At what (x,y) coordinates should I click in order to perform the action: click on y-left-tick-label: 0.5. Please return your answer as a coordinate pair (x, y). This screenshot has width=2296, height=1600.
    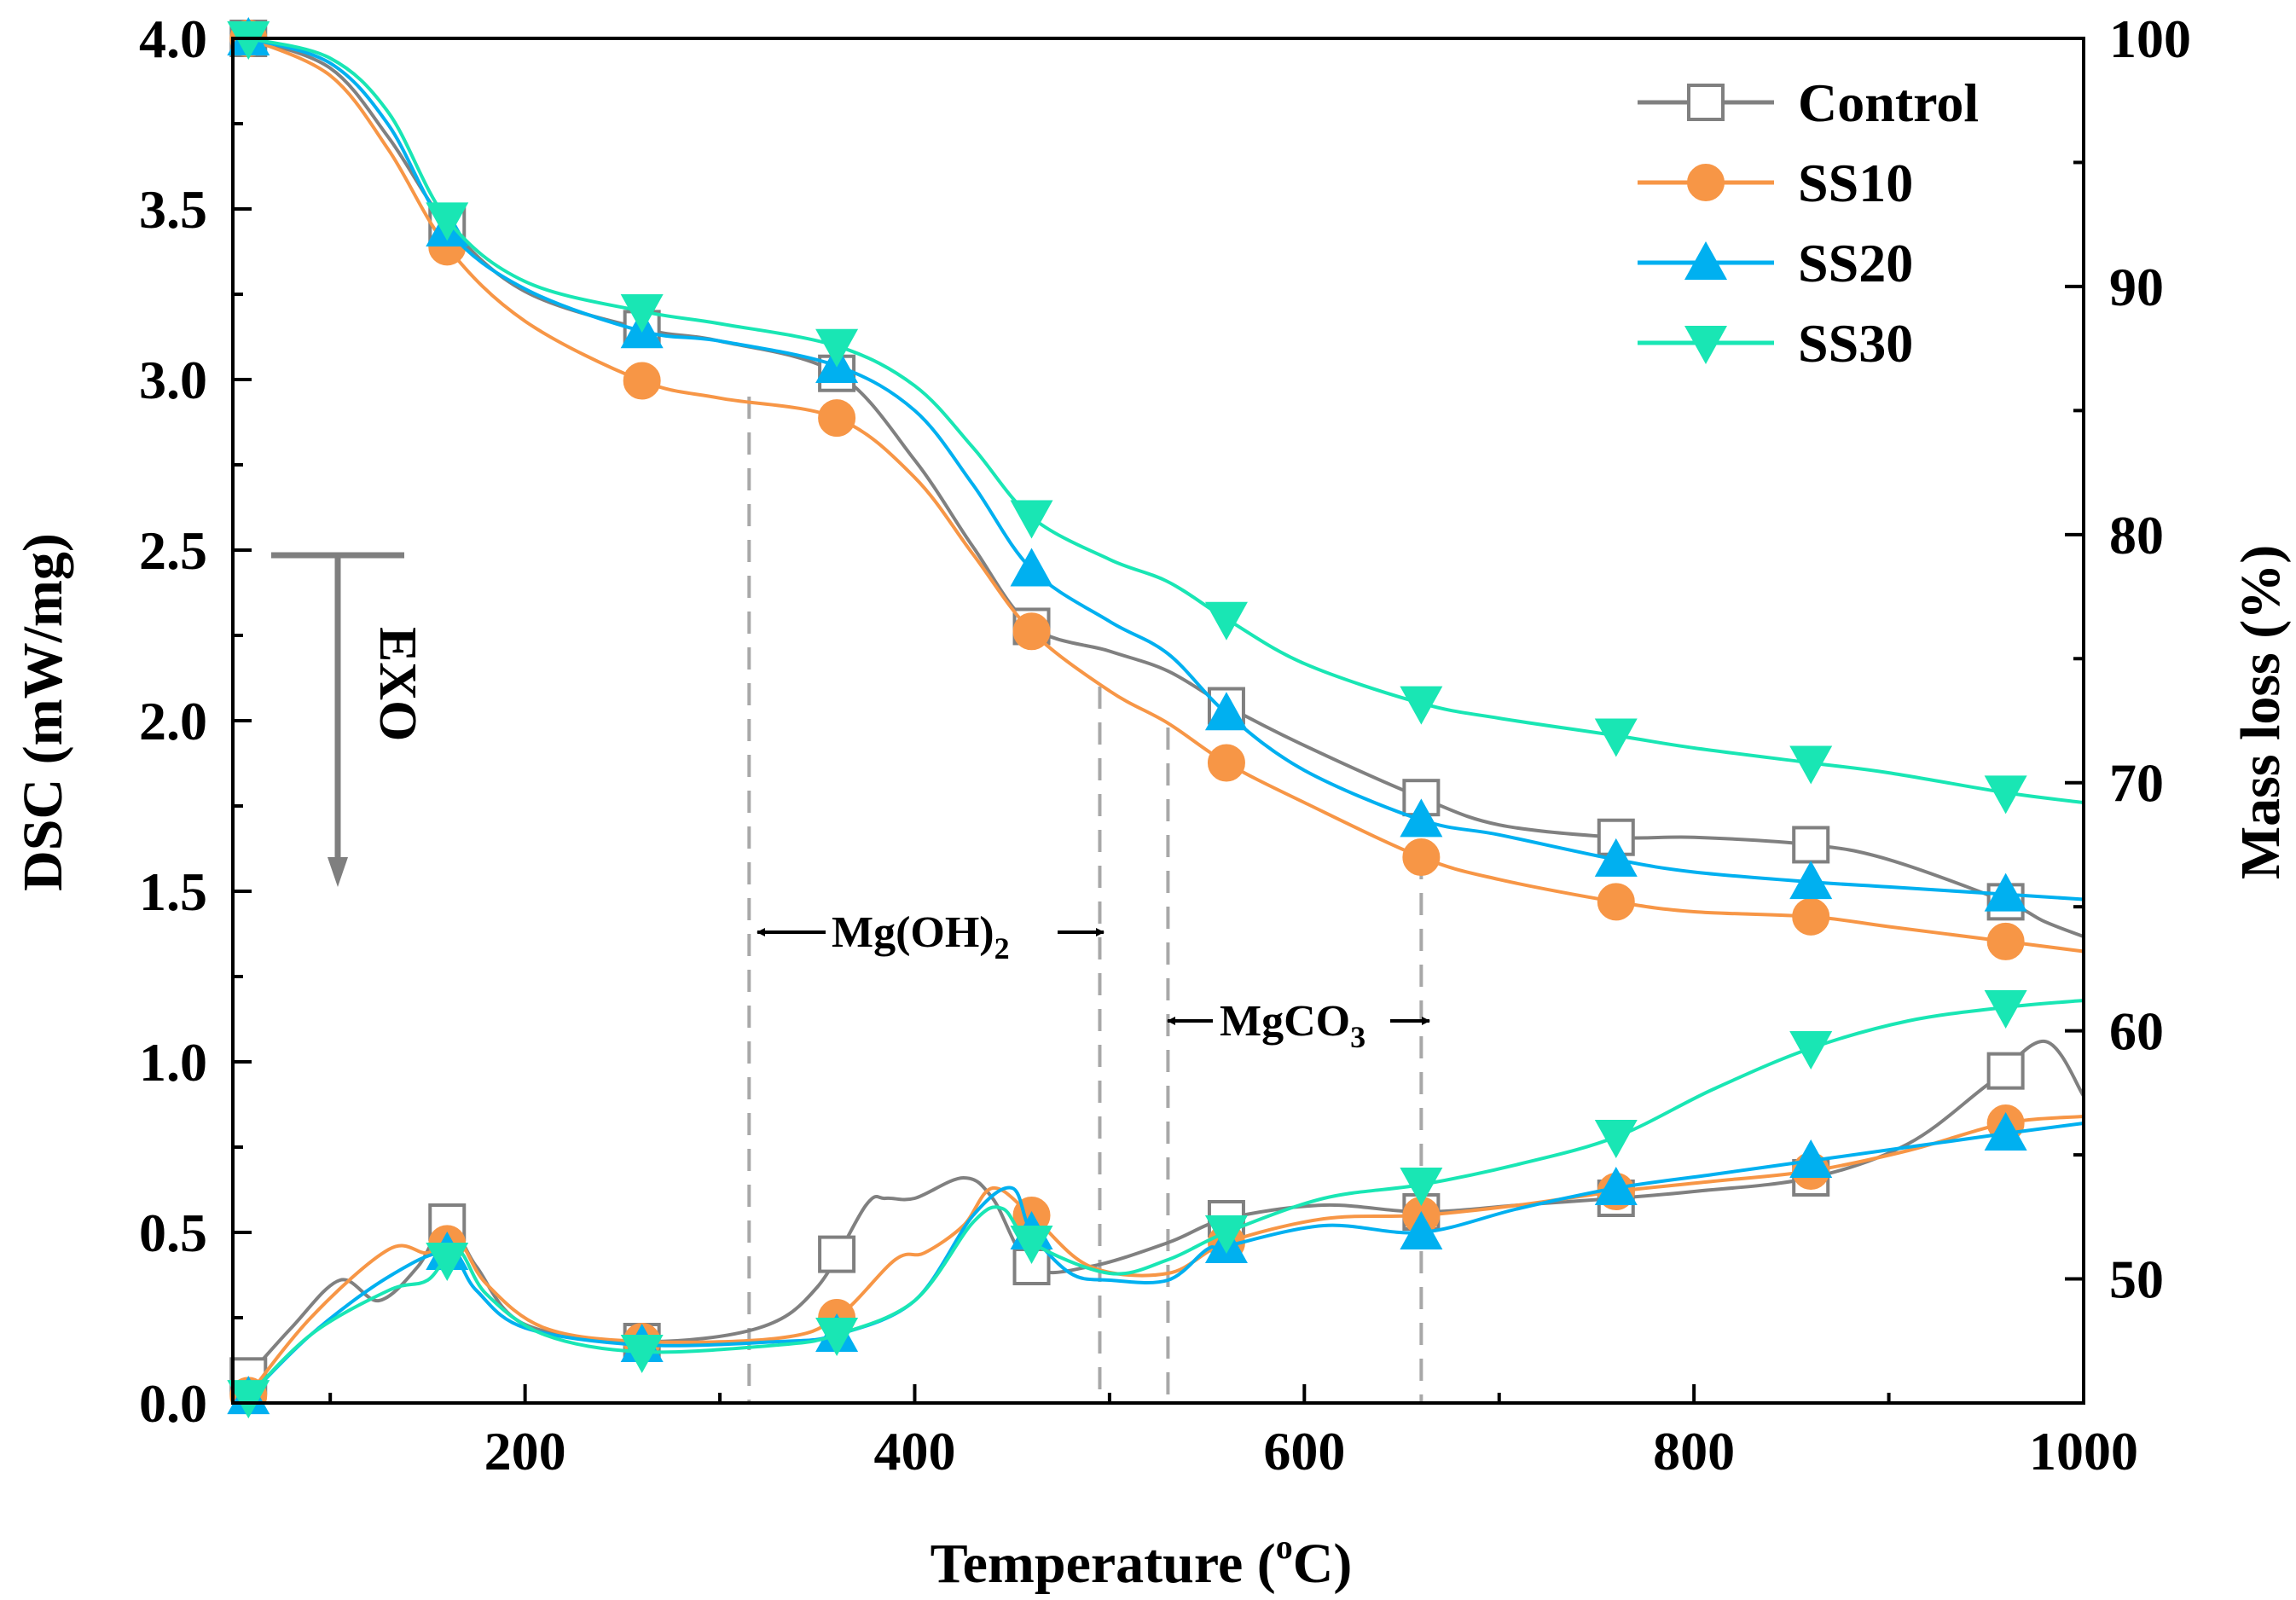
    Looking at the image, I should click on (173, 1233).